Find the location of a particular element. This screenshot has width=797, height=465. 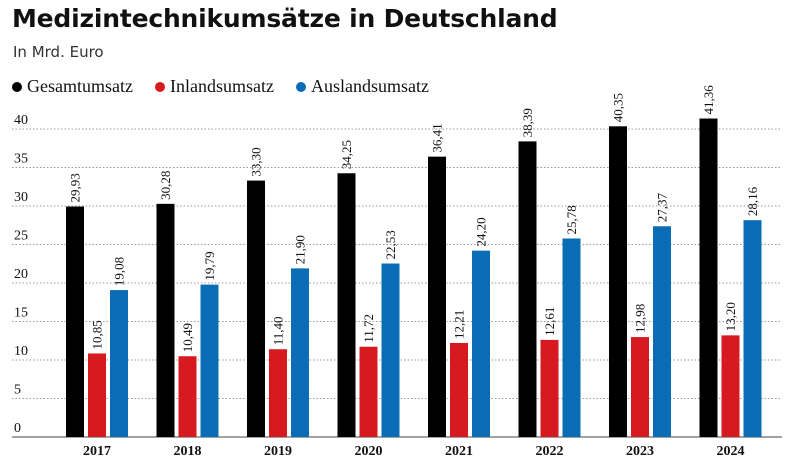

legend-dot-black is located at coordinates (17, 86).